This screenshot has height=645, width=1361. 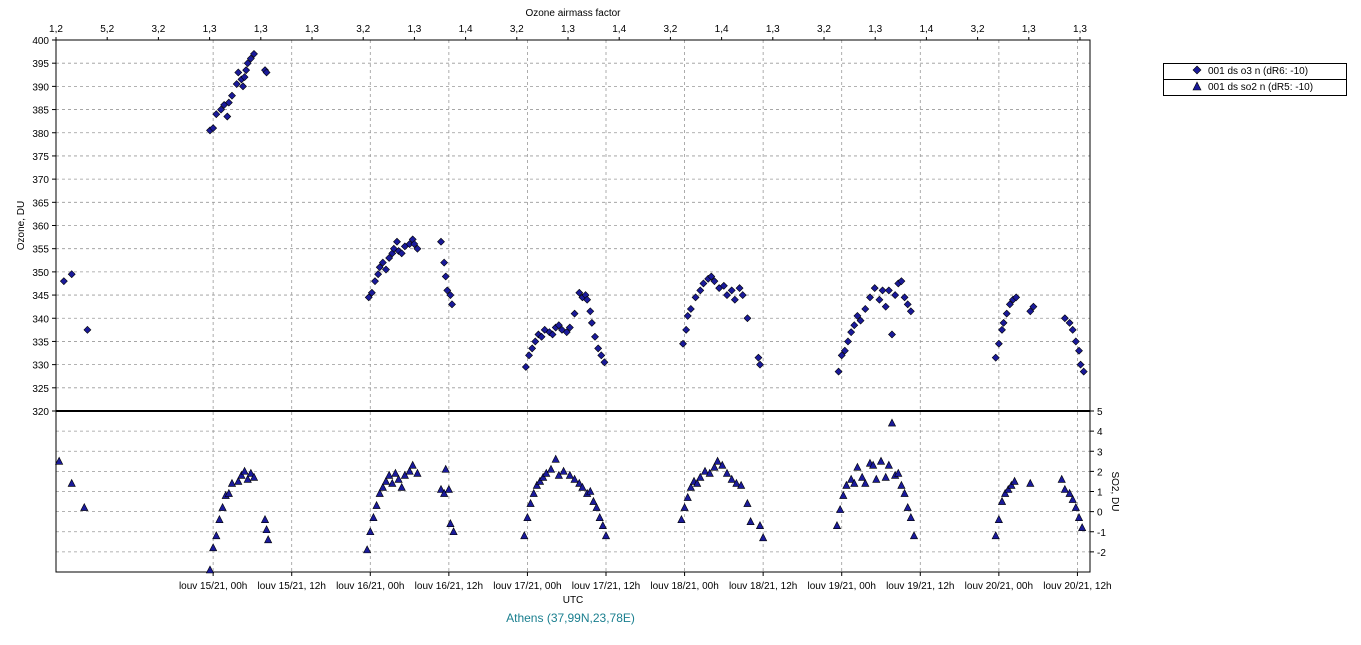 I want to click on y-tick-label-ozone: 350, so click(x=40, y=273).